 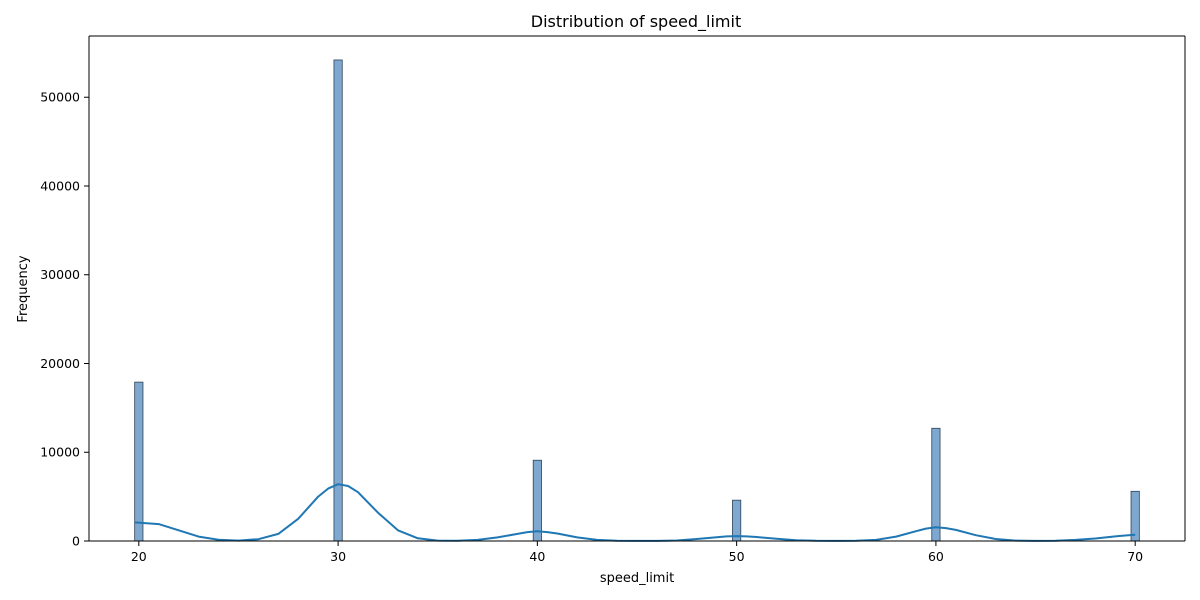 What do you see at coordinates (637, 552) in the screenshot?
I see `x-axis-ticks: 20 30 40 50 60 70` at bounding box center [637, 552].